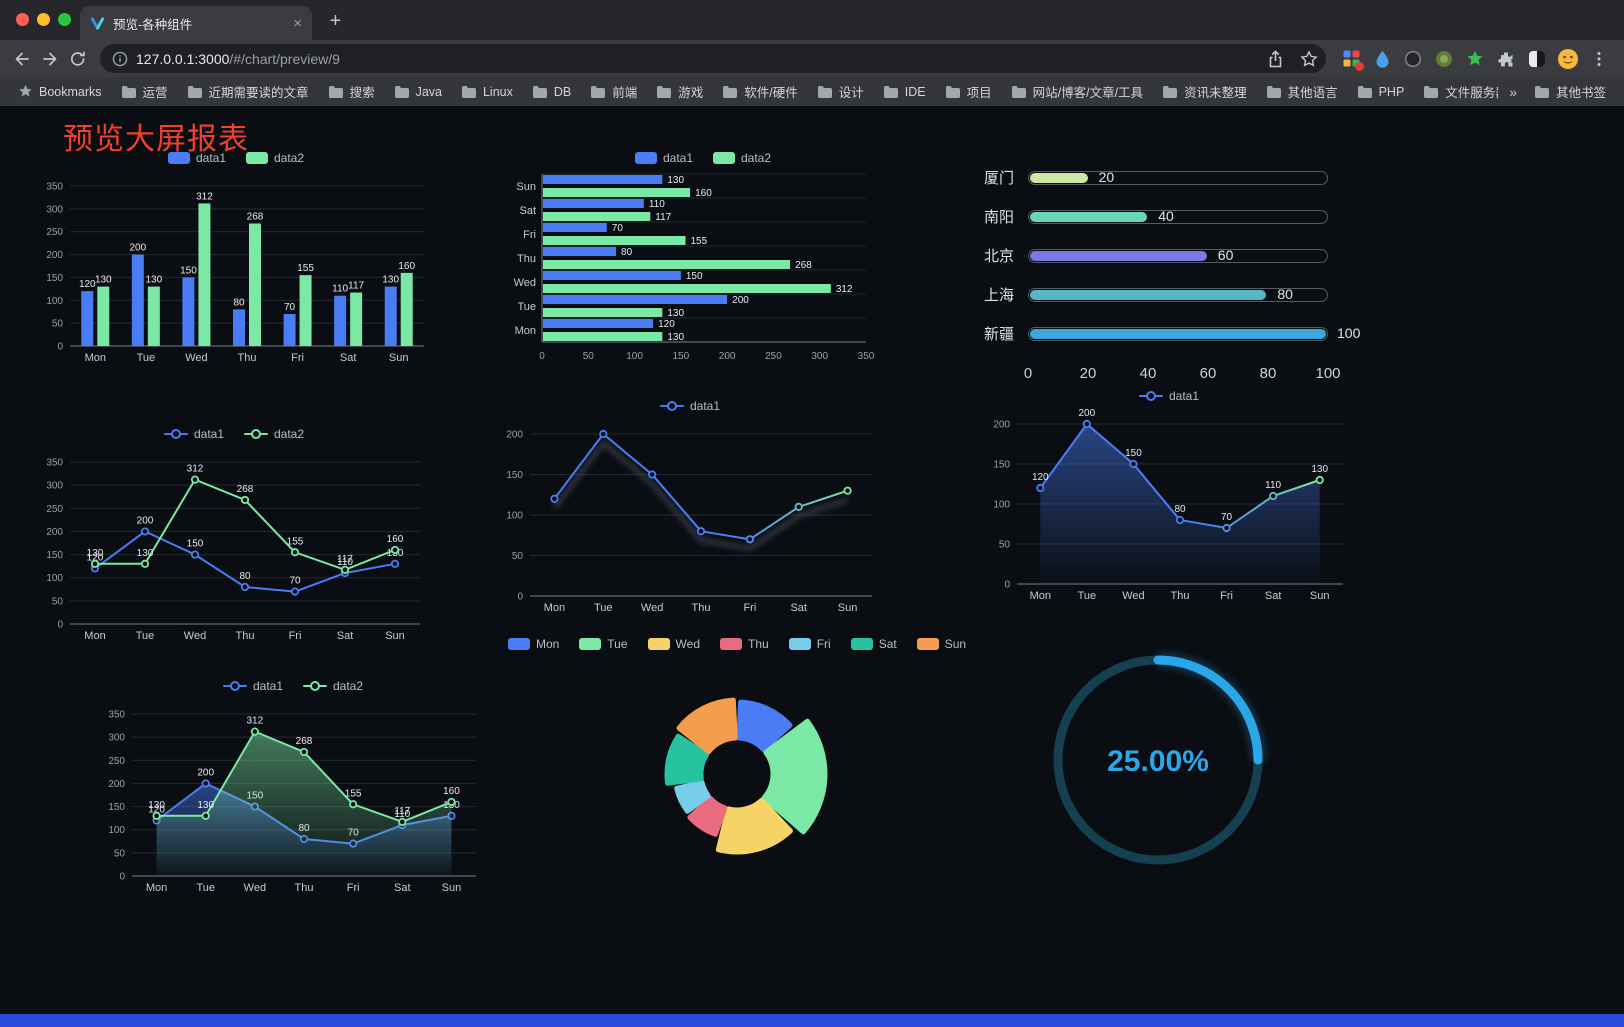  I want to click on bookmarks-manager-item: Bookmarks, so click(60, 91).